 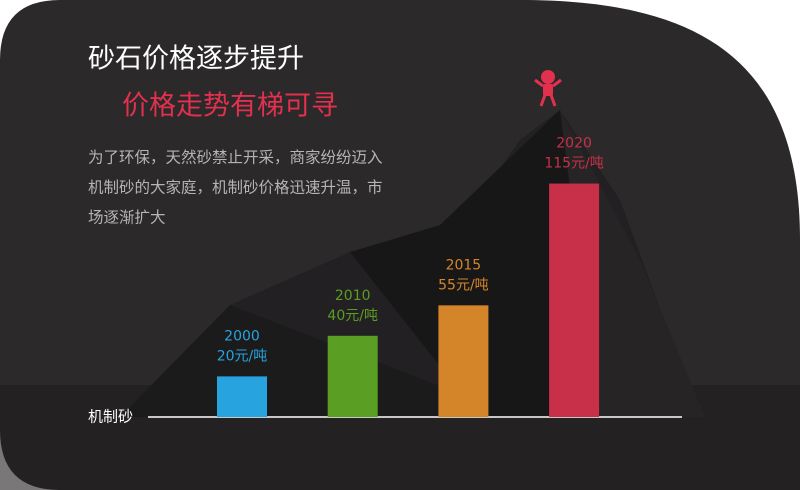 I want to click on chart-title: 砂石价格逐步提升, so click(x=196, y=59).